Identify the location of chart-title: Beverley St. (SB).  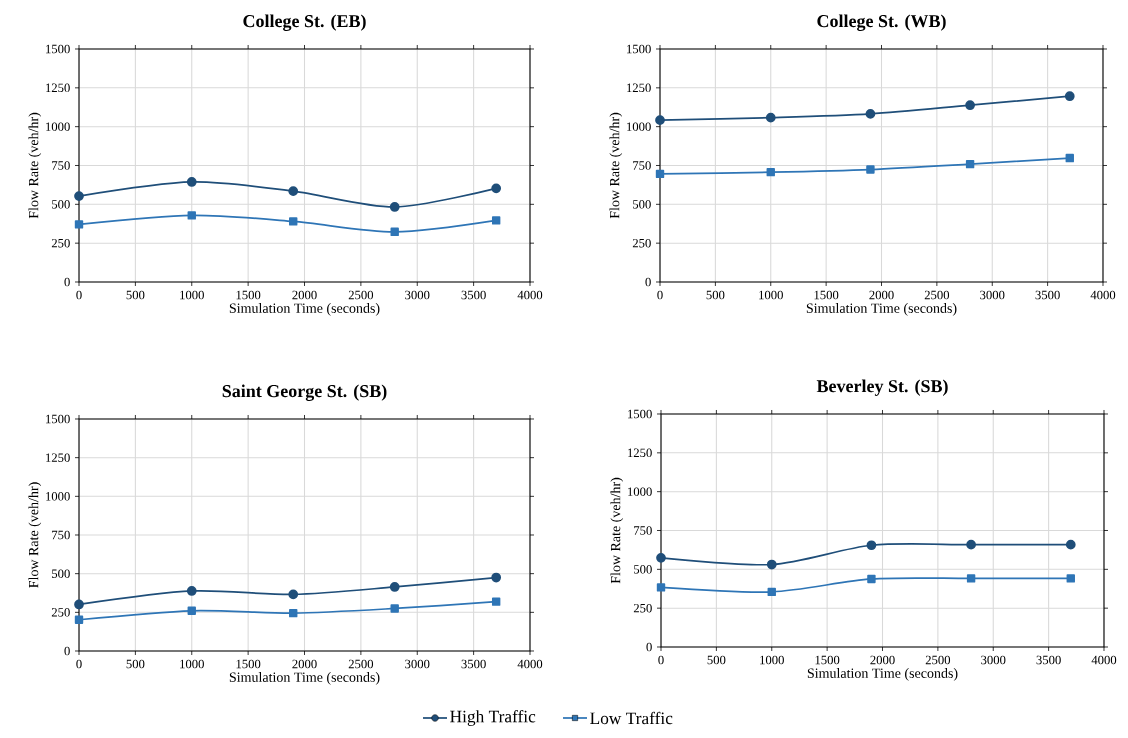
(882, 387).